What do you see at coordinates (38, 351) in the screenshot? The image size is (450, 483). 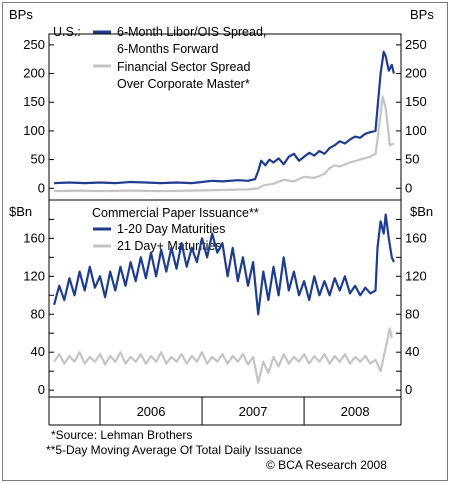 I see `y-tick-label-left: 40` at bounding box center [38, 351].